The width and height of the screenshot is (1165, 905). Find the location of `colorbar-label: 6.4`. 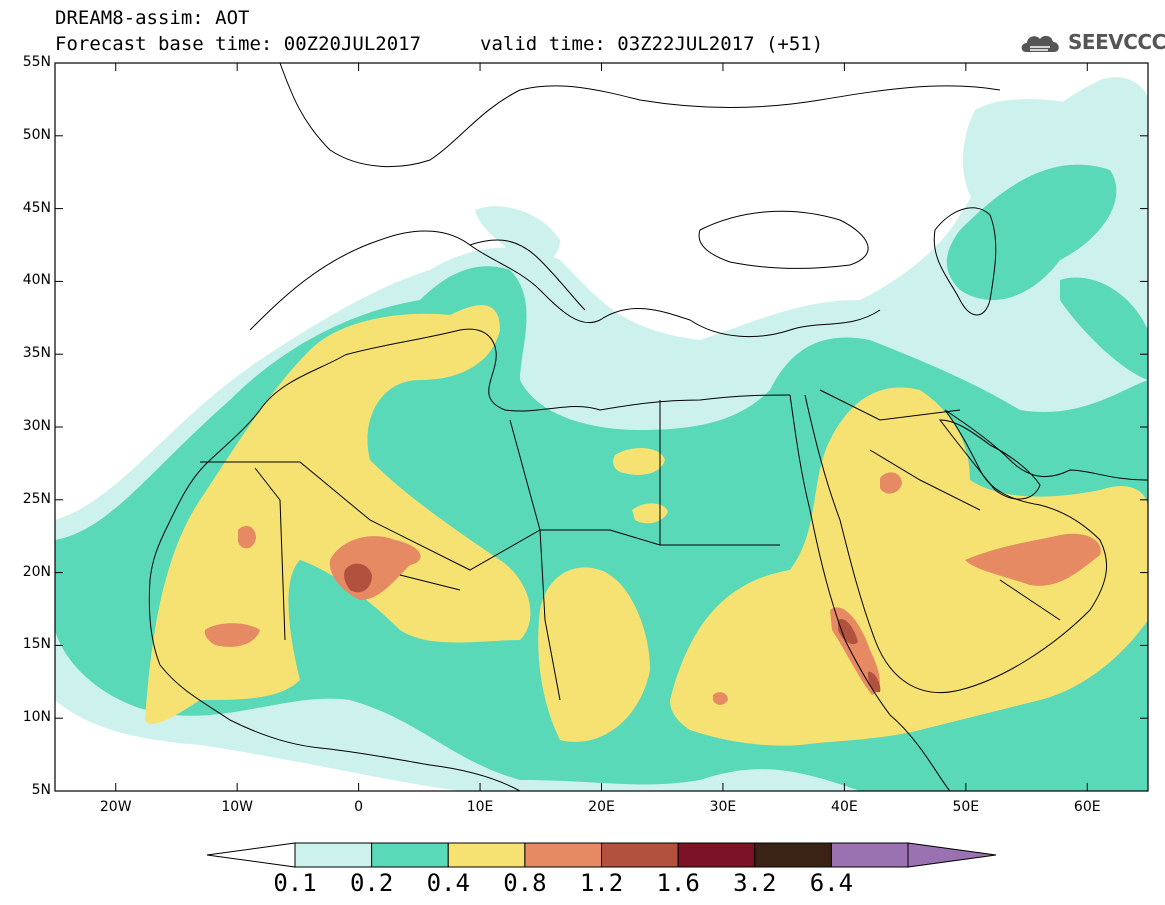

colorbar-label: 6.4 is located at coordinates (831, 883).